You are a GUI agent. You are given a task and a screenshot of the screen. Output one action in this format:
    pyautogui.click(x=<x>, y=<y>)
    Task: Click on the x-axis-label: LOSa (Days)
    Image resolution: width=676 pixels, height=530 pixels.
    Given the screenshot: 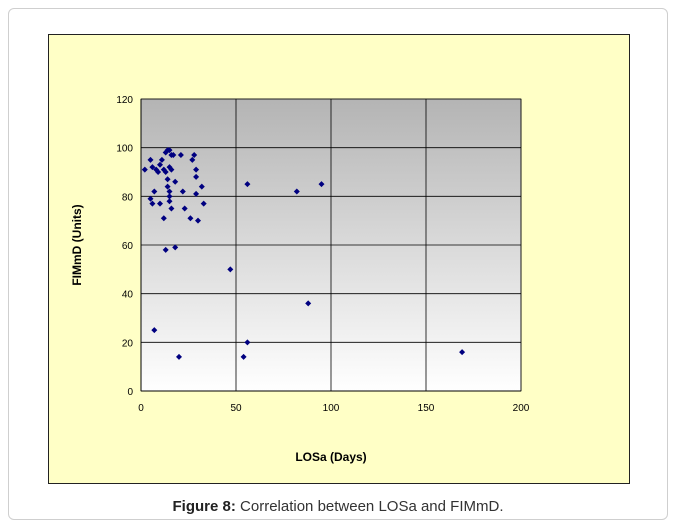 What is the action you would take?
    pyautogui.click(x=330, y=457)
    